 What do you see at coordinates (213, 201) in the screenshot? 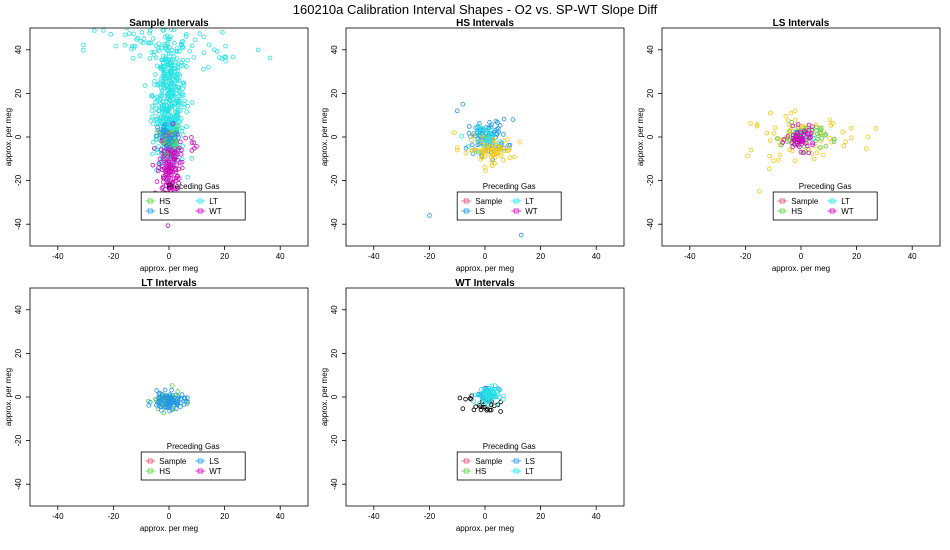
I see `legend-entry-lt: LT` at bounding box center [213, 201].